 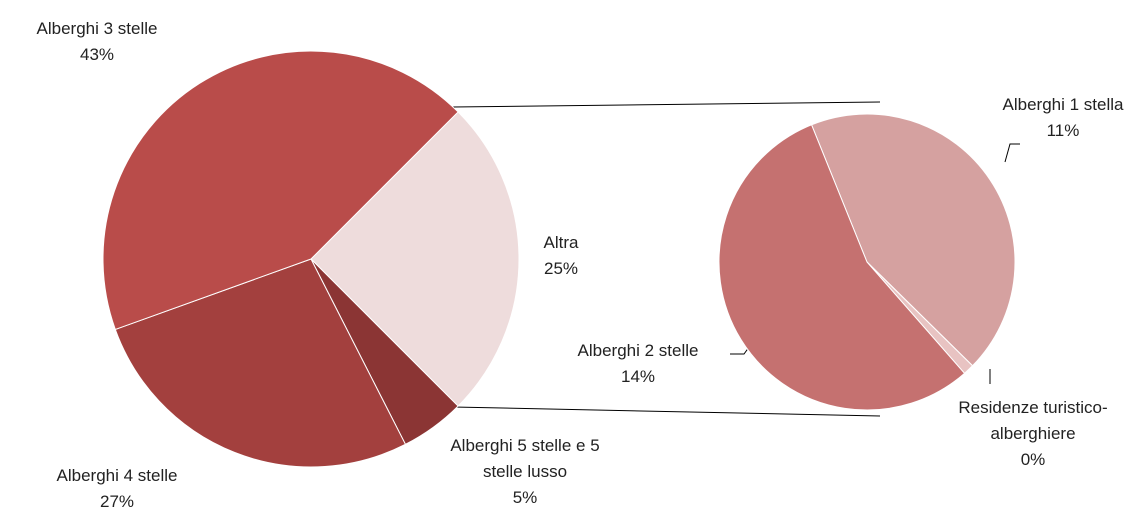 What do you see at coordinates (1033, 459) in the screenshot?
I see `value-label: 0%` at bounding box center [1033, 459].